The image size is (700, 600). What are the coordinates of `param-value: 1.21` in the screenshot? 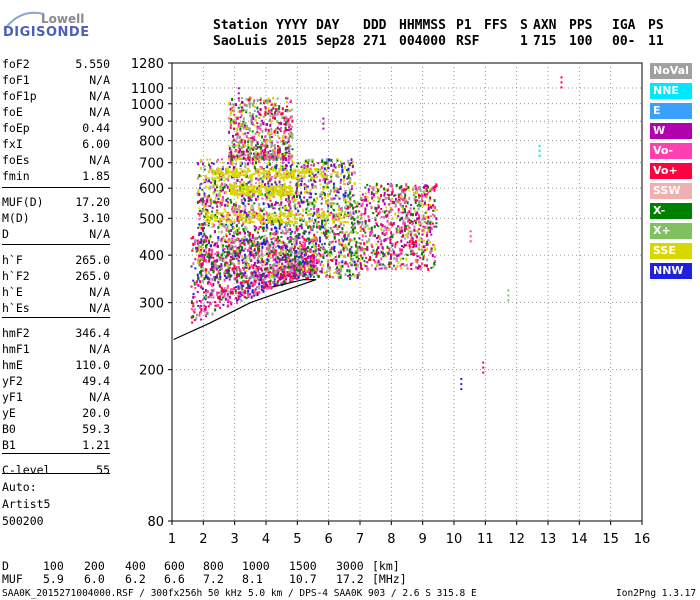 It's located at (96, 445).